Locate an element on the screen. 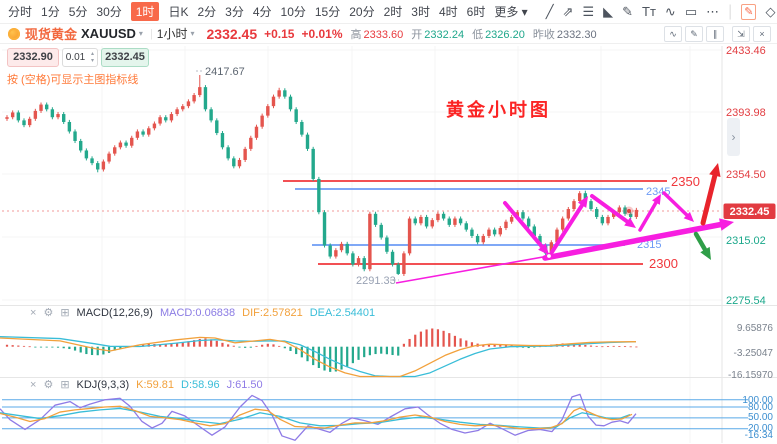 Image resolution: width=777 pixels, height=444 pixels. timeframe-10分: 10分 is located at coordinates (293, 12).